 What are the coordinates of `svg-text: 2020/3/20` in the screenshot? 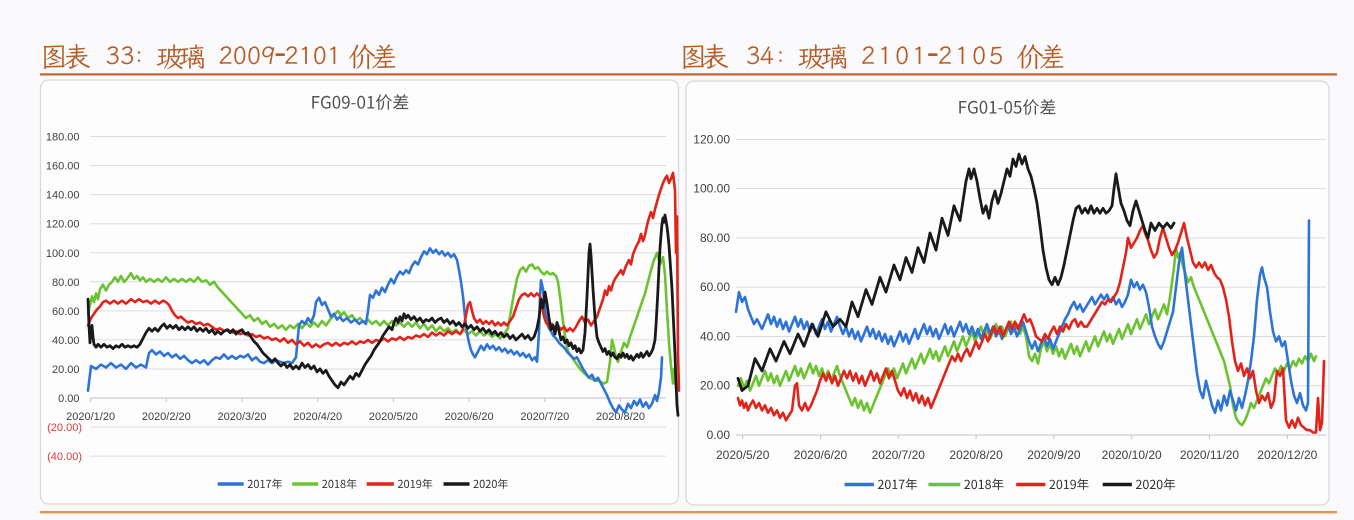 It's located at (242, 417).